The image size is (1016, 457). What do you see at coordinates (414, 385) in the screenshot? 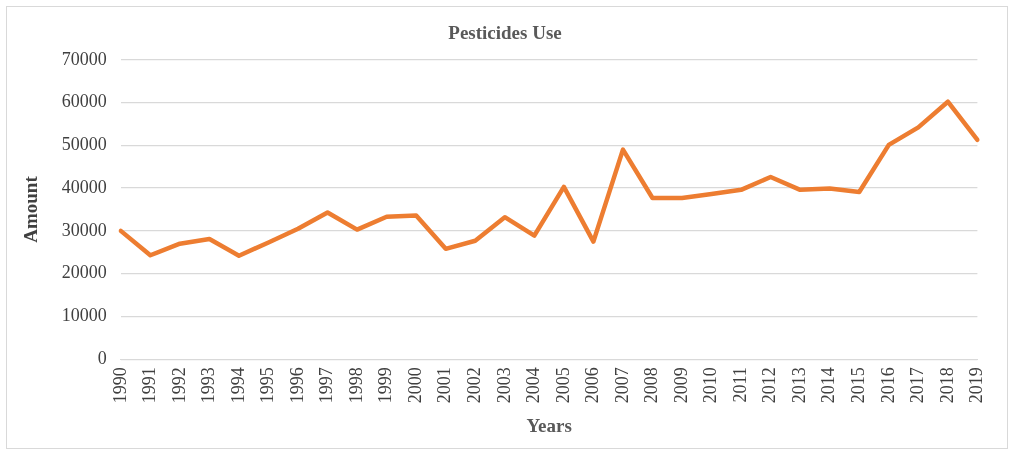
I see `x-tick-label: 2000` at bounding box center [414, 385].